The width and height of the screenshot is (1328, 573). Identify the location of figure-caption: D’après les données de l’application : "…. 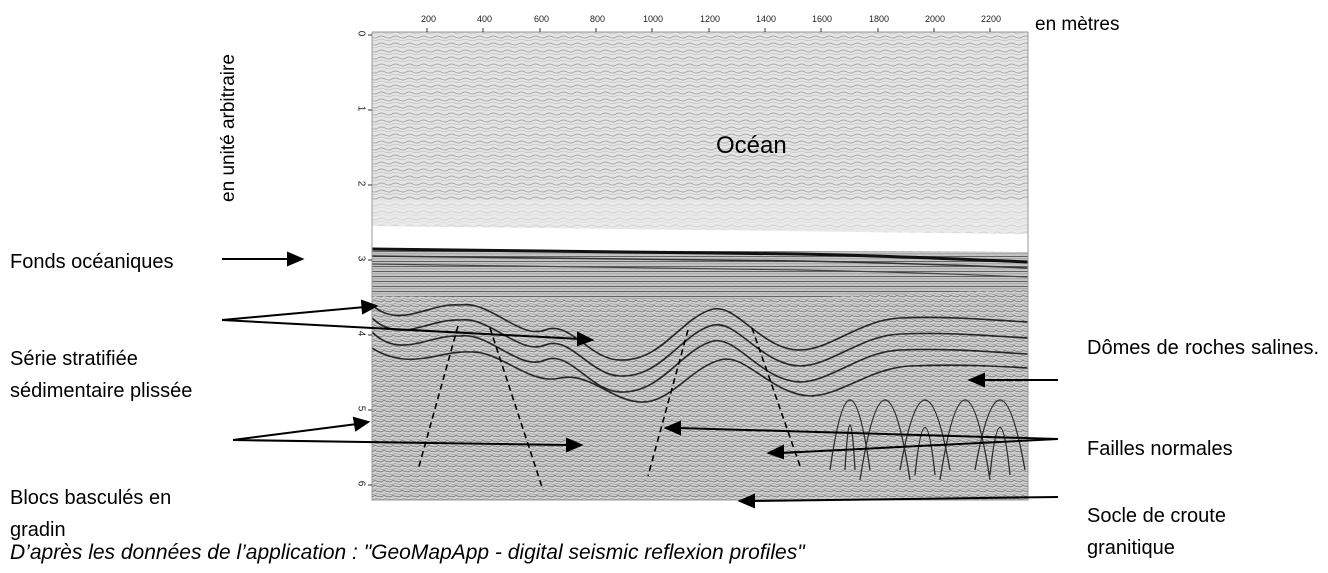
(407, 553).